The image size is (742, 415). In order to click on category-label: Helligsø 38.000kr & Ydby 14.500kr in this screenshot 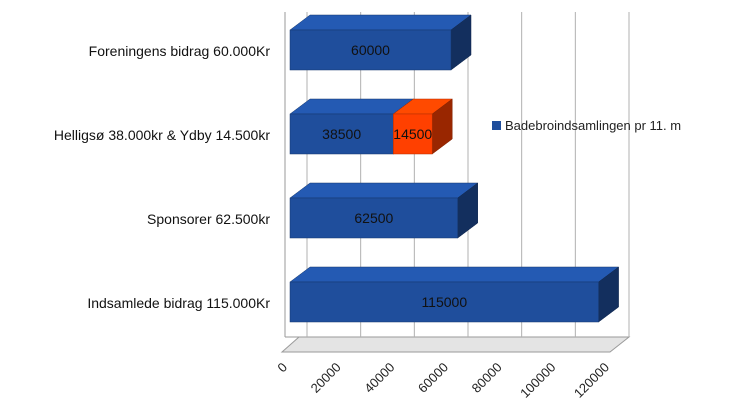, I will do `click(162, 135)`.